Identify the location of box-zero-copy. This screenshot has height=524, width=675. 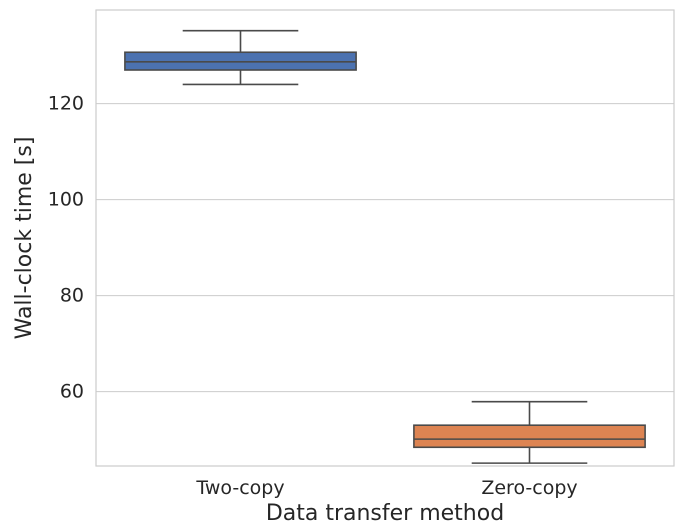
(529, 432).